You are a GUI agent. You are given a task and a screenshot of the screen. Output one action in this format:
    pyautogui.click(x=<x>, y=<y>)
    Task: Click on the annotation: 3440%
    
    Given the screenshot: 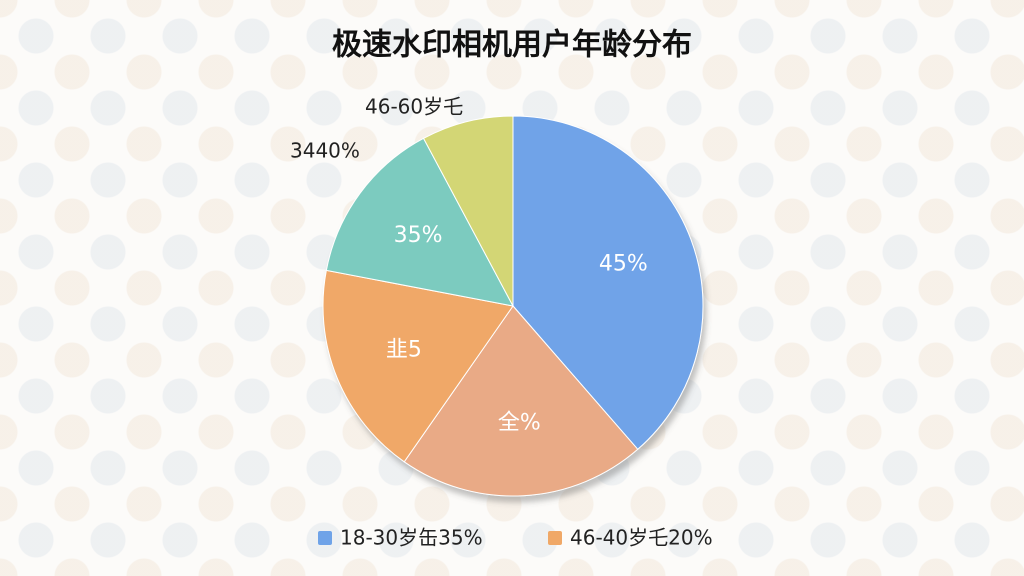 What is the action you would take?
    pyautogui.click(x=325, y=151)
    